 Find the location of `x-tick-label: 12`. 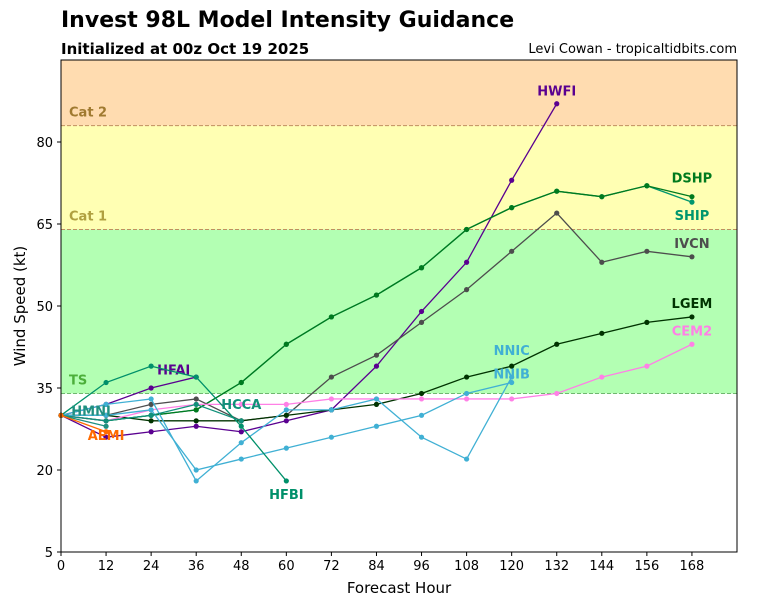

x-tick-label: 12 is located at coordinates (106, 566).